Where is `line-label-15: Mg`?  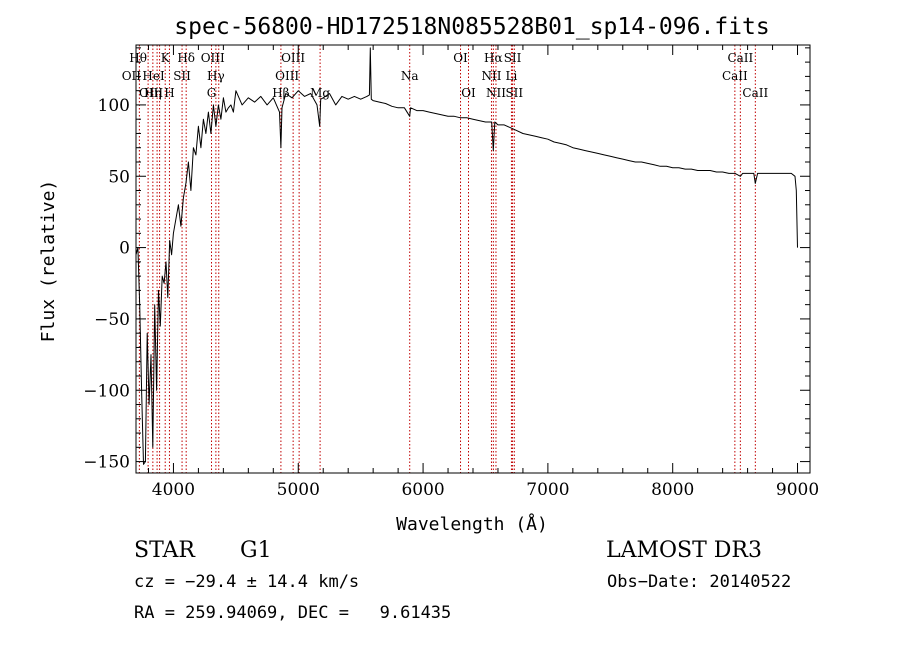 line-label-15: Mg is located at coordinates (320, 93).